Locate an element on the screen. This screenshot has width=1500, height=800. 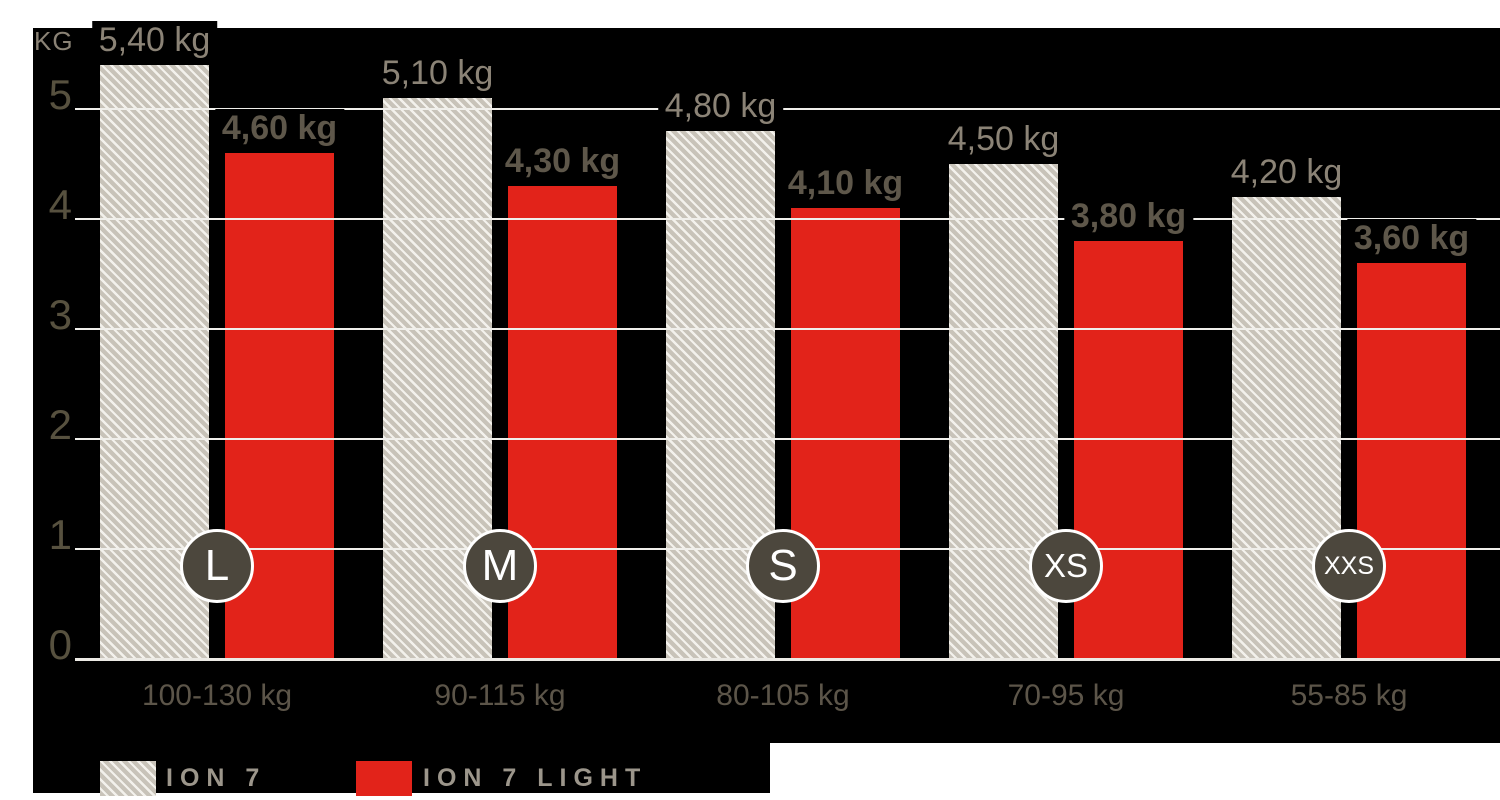
size-badge-l: L is located at coordinates (217, 566).